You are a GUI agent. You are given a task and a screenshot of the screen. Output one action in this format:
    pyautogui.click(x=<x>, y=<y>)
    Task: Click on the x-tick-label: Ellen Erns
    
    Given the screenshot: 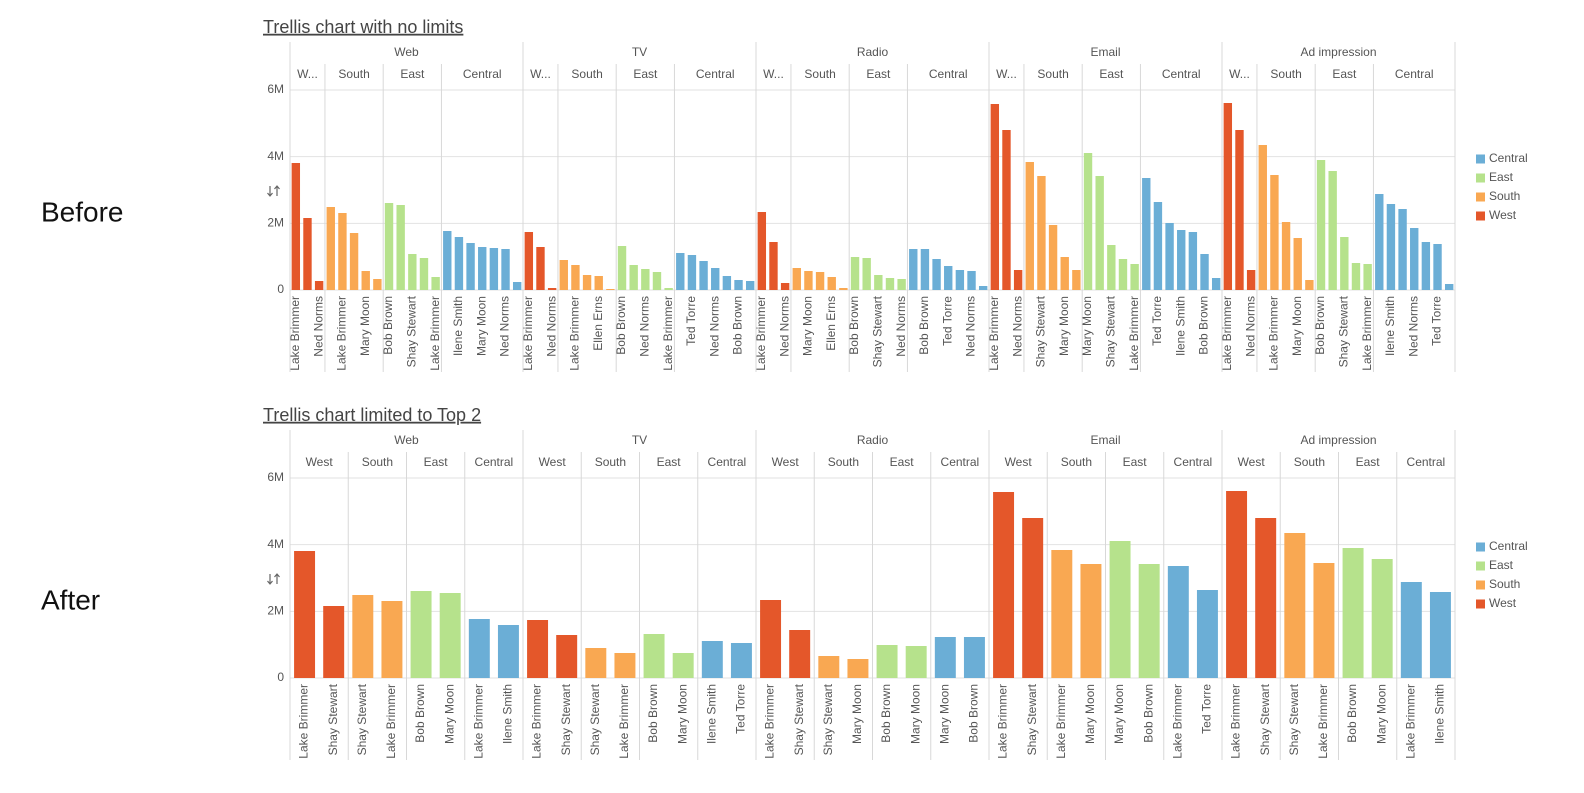 What is the action you would take?
    pyautogui.click(x=598, y=323)
    